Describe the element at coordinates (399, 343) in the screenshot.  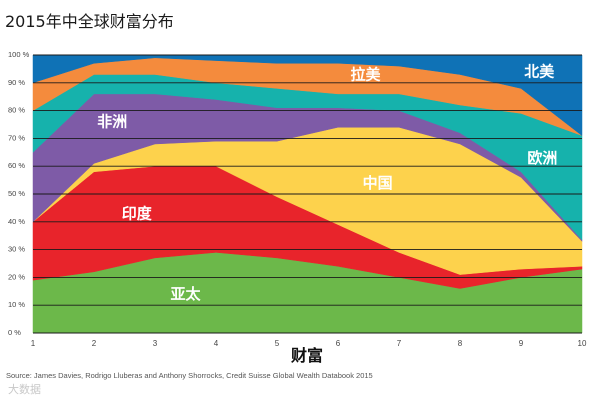
I see `x-tick-label: 7` at that location.